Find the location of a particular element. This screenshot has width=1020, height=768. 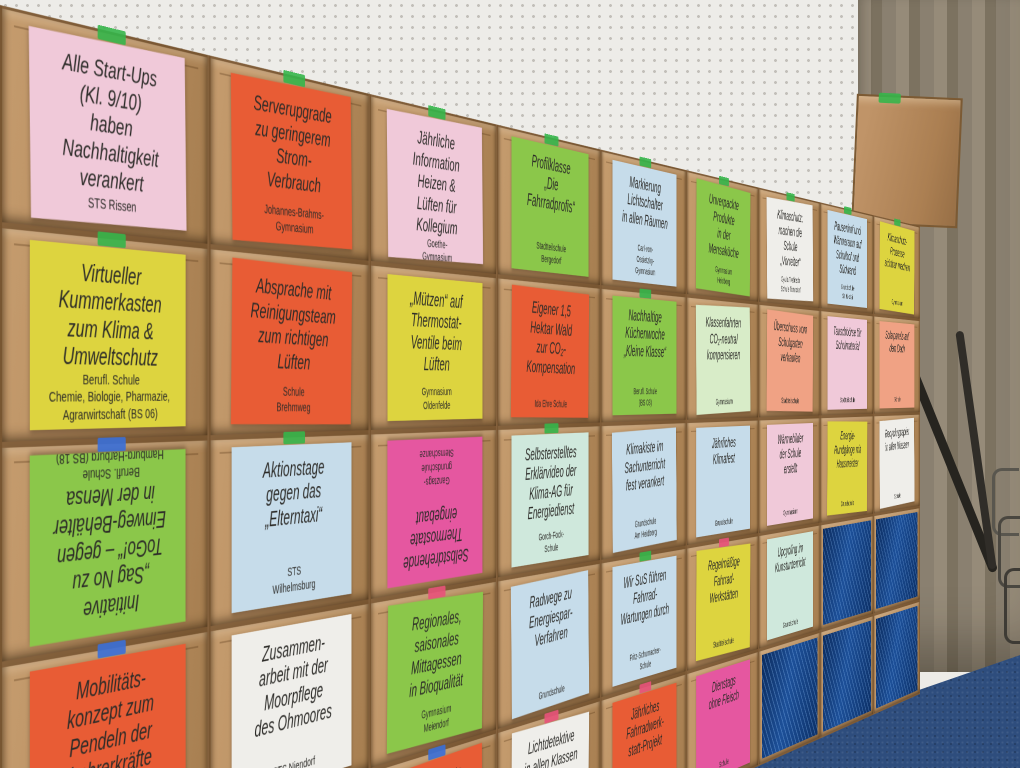

sign-school: Schule is located at coordinates (897, 496).